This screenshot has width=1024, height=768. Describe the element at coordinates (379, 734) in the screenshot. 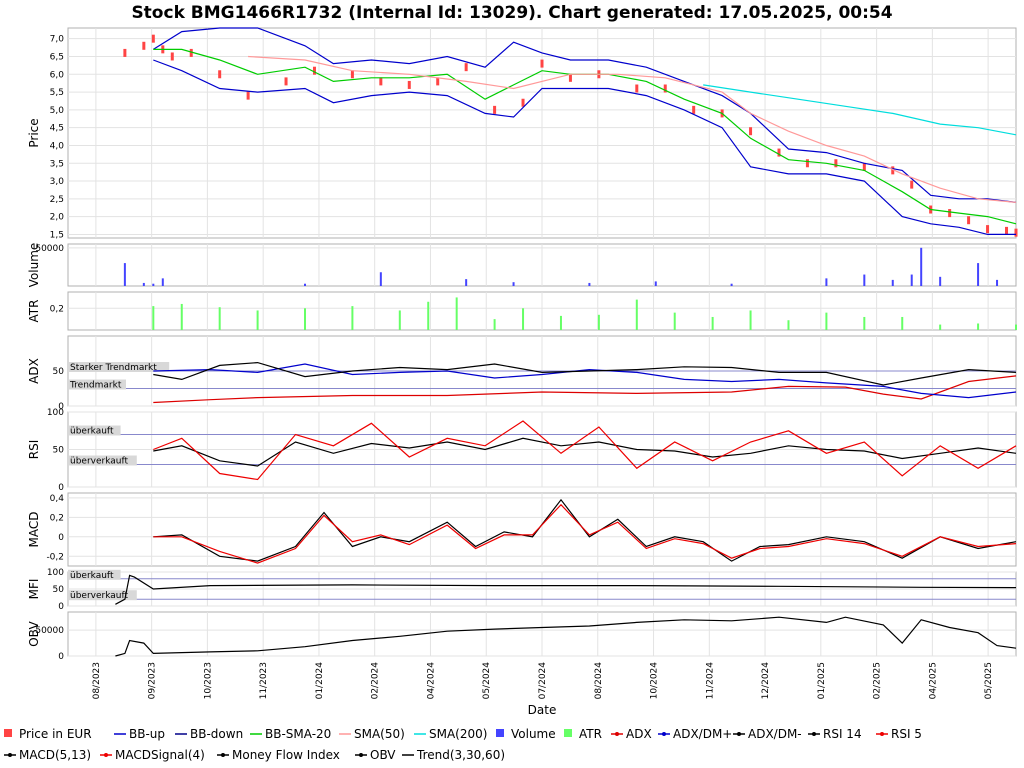

I see `legend-label: SMA(50)` at that location.